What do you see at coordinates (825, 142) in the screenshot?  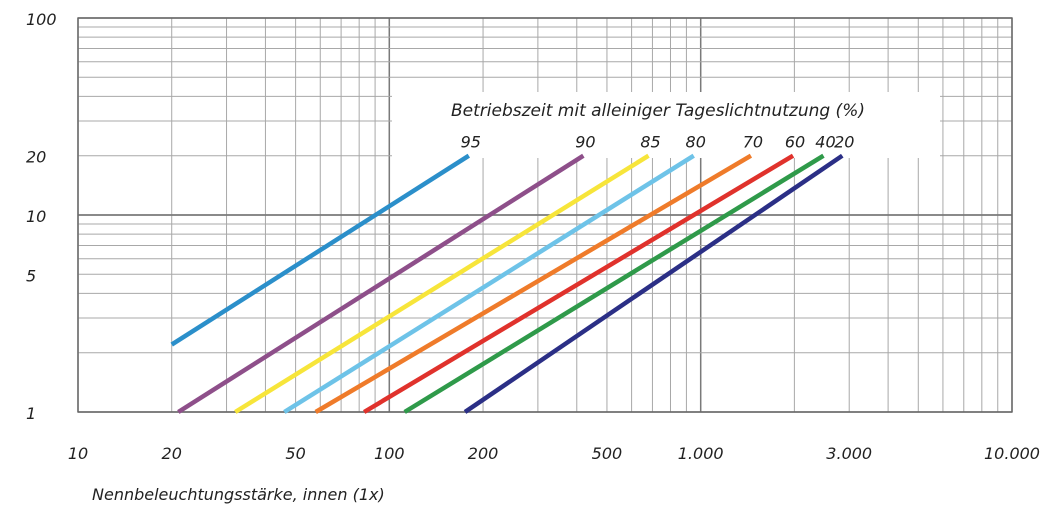 I see `series-label-40: 40` at bounding box center [825, 142].